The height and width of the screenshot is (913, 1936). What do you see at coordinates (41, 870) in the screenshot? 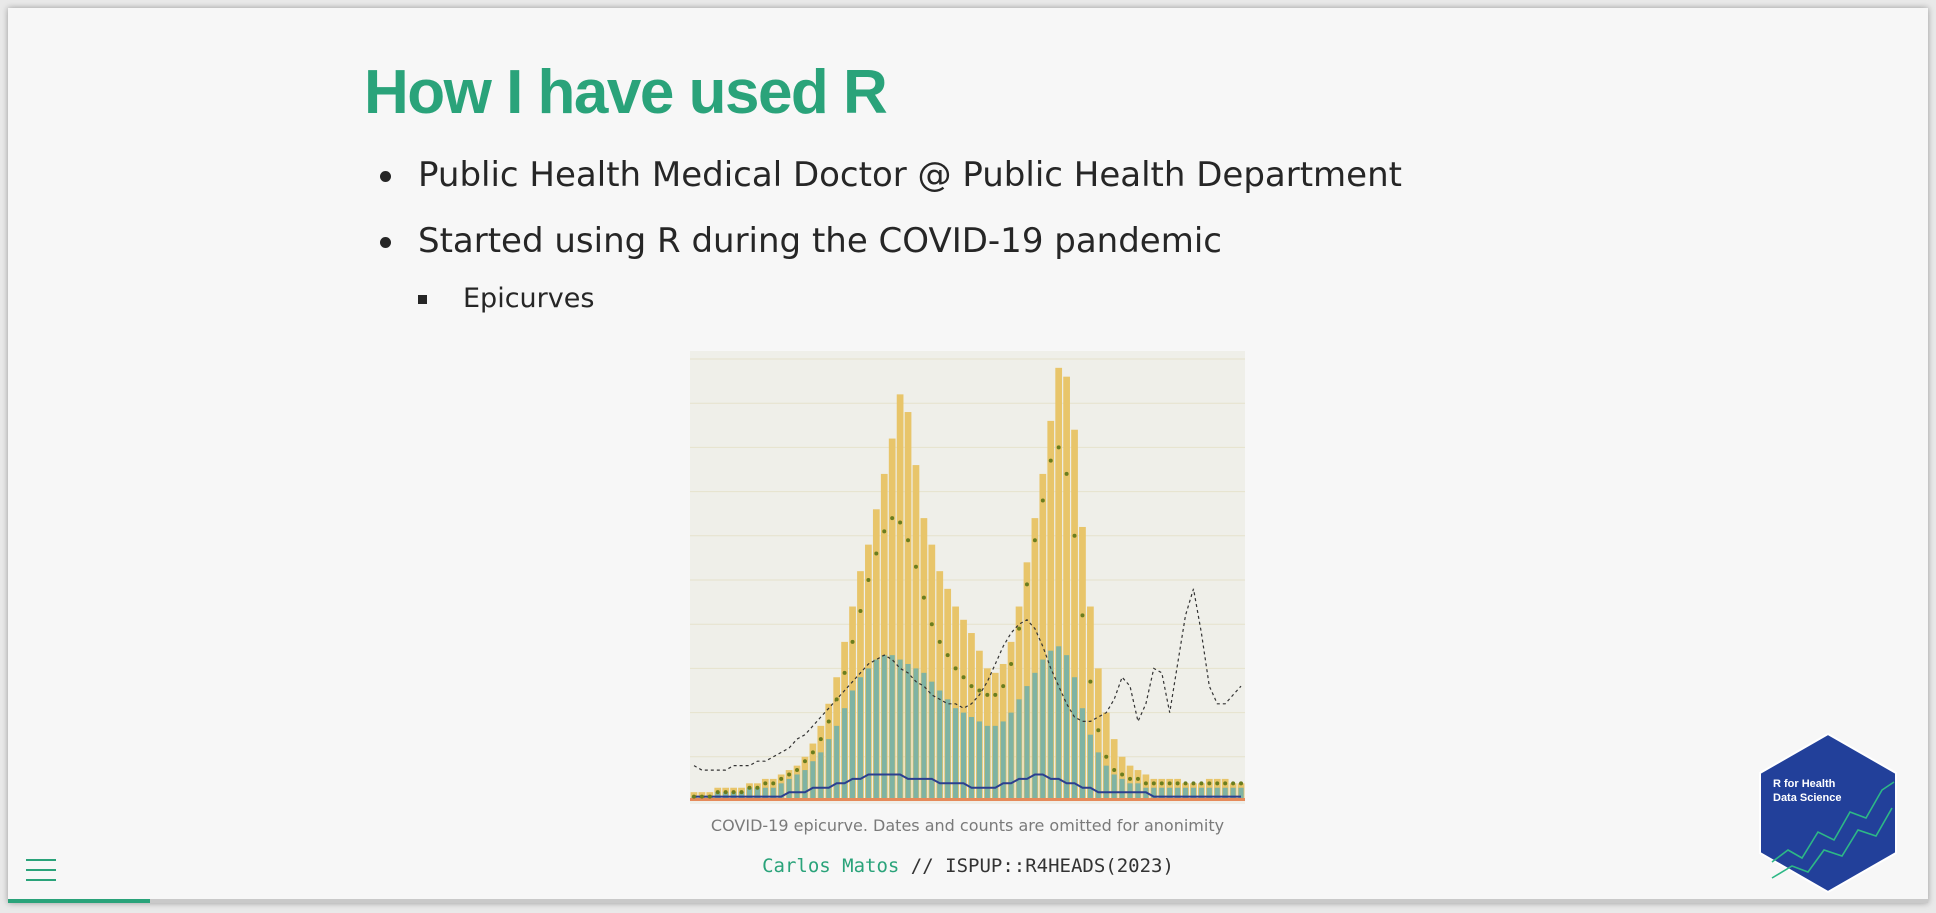
I see `hamburger-icon` at bounding box center [41, 870].